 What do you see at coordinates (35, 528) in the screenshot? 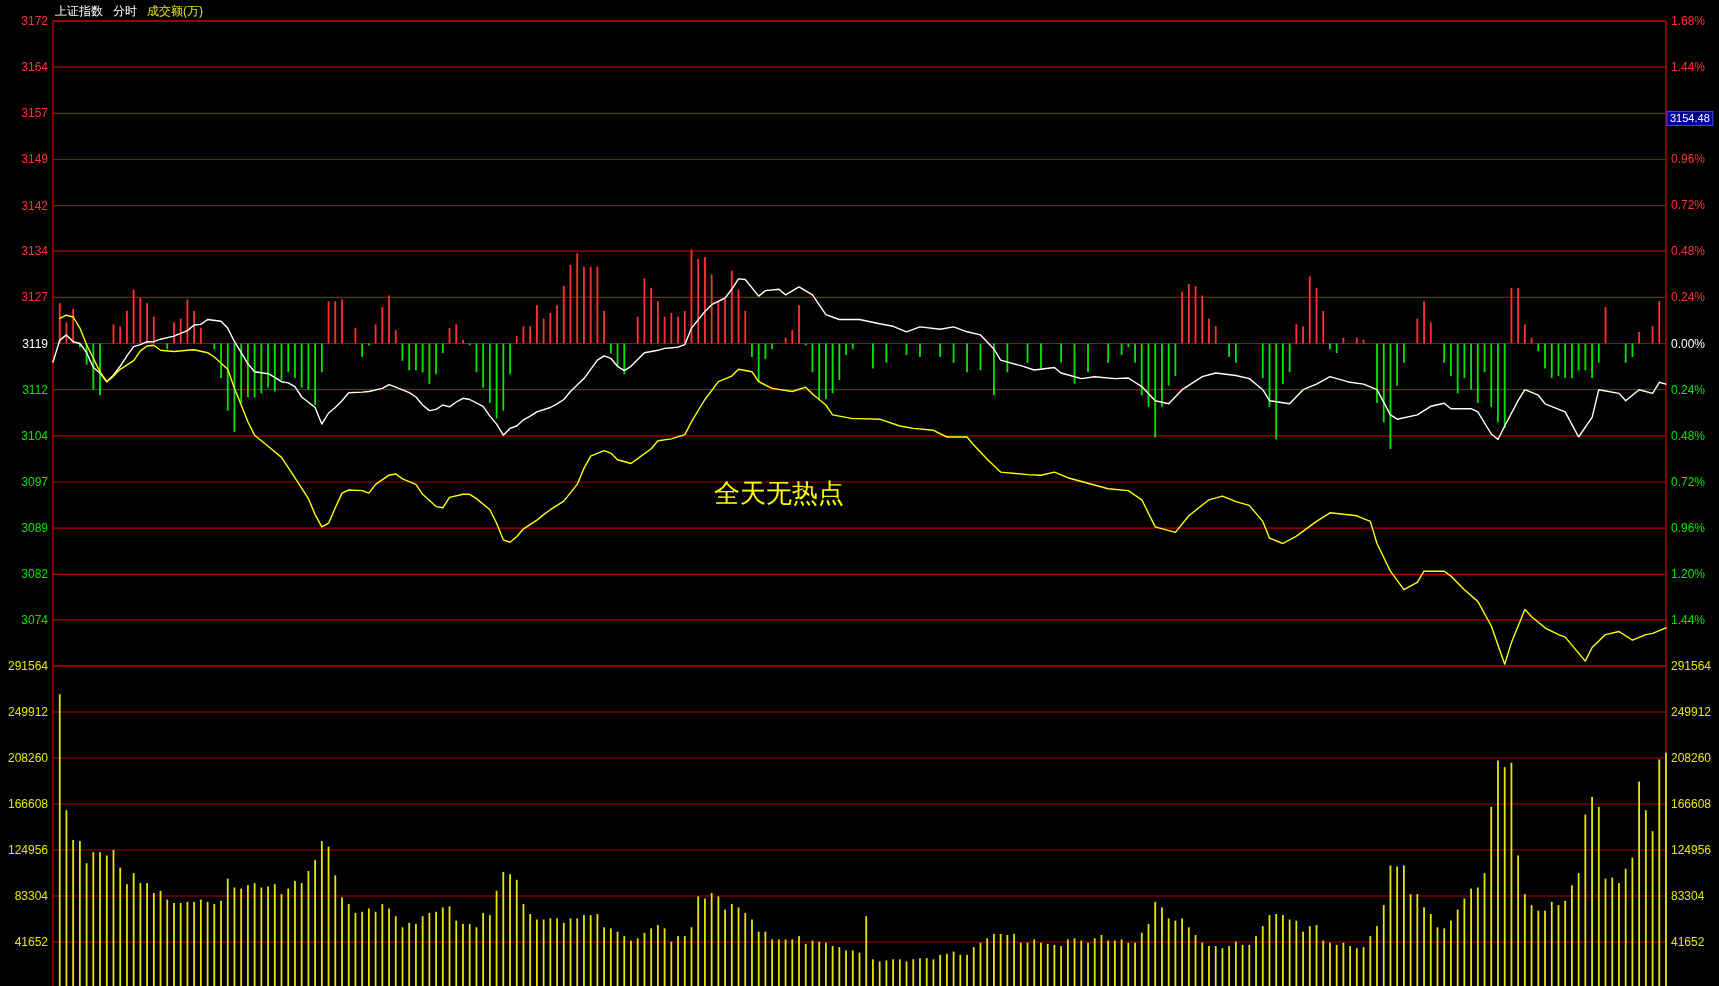
I see `y-tick-label: 3089` at bounding box center [35, 528].